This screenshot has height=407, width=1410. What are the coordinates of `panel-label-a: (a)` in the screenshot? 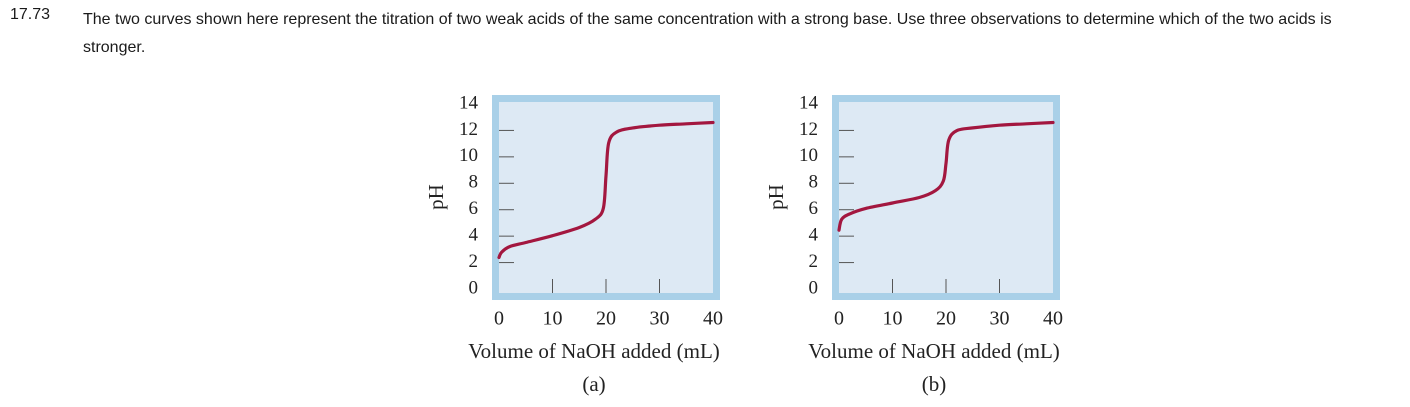 It's located at (593, 384).